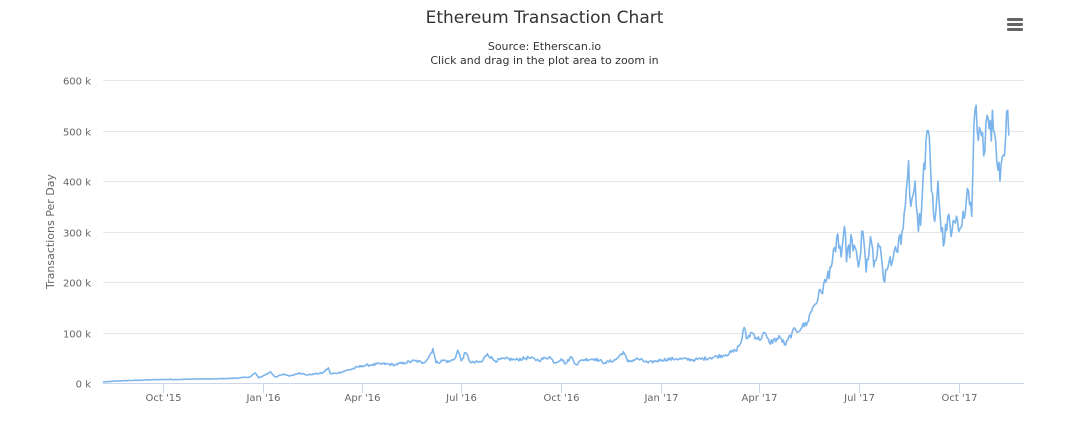 This screenshot has width=1089, height=446. What do you see at coordinates (262, 398) in the screenshot?
I see `x-tick-label: Jan '16` at bounding box center [262, 398].